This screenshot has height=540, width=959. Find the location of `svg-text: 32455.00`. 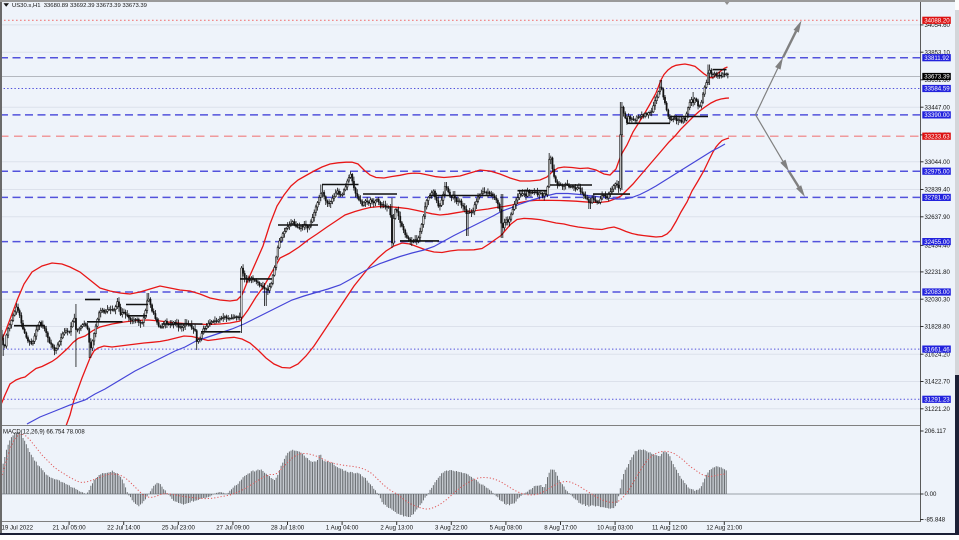

svg-text: 32455.00 is located at coordinates (937, 242).